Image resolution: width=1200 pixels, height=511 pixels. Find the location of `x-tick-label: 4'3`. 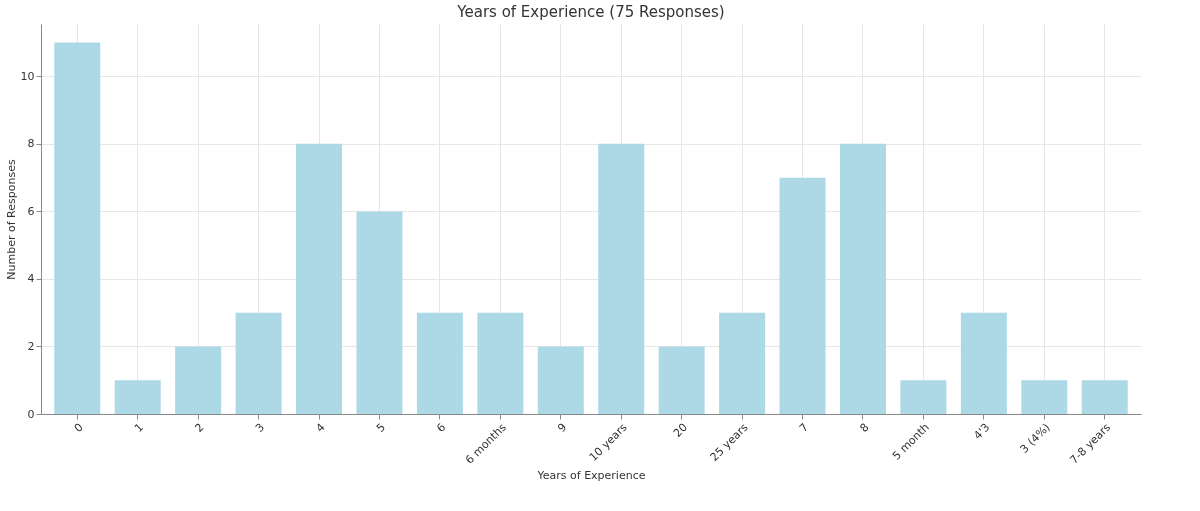

x-tick-label: 4'3 is located at coordinates (982, 431).